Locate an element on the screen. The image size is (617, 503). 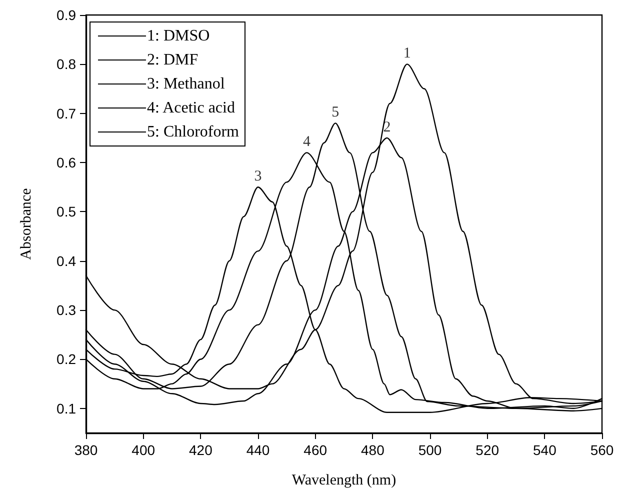
legend-label: 3: Methanol is located at coordinates (186, 84).